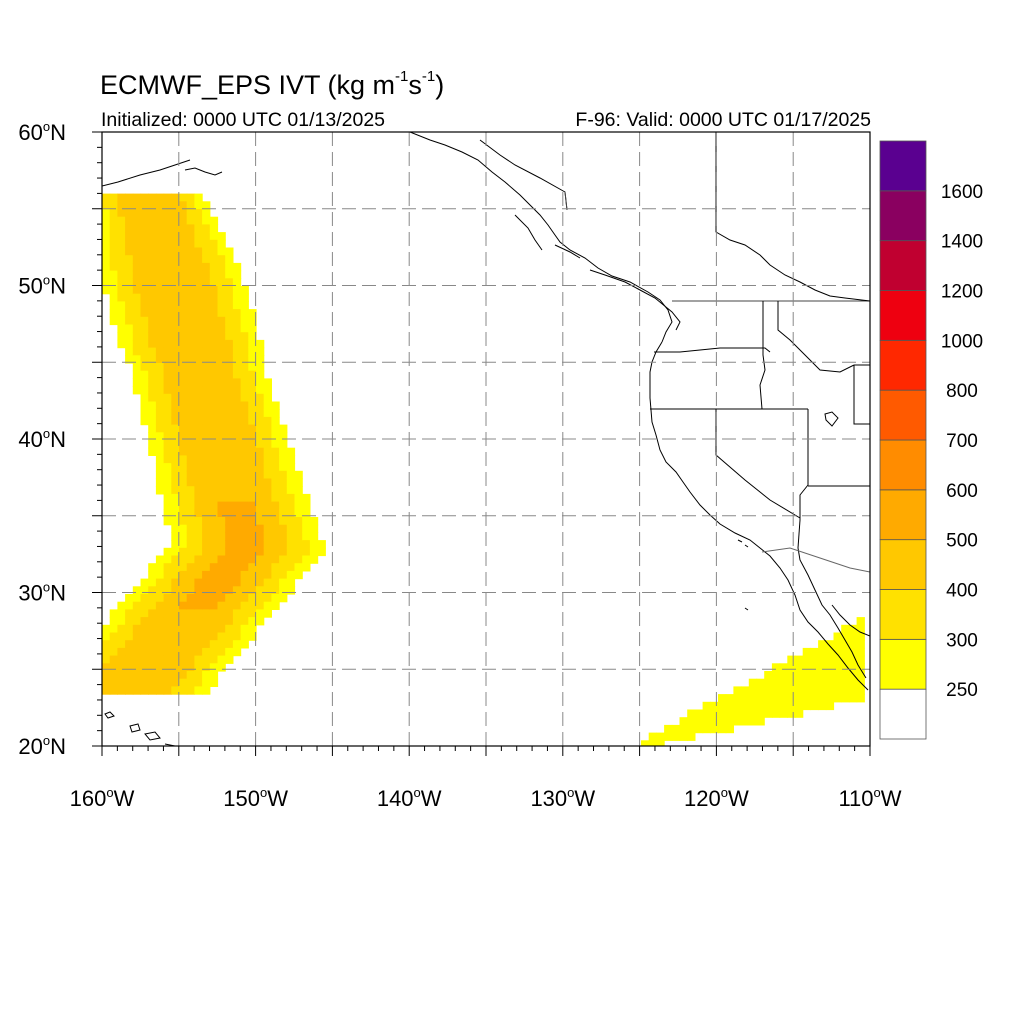 This screenshot has width=1024, height=1024. Describe the element at coordinates (42, 439) in the screenshot. I see `latitude-labels: 60oN 50oN 40oN 30oN 20oN` at that location.